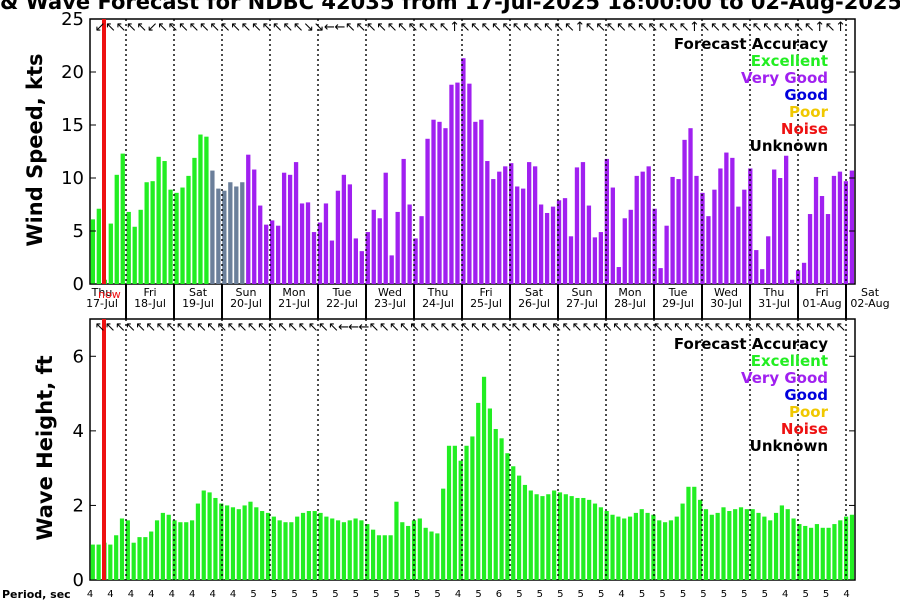 The width and height of the screenshot is (900, 600). What do you see at coordinates (806, 395) in the screenshot?
I see `legend-item: Good` at bounding box center [806, 395].